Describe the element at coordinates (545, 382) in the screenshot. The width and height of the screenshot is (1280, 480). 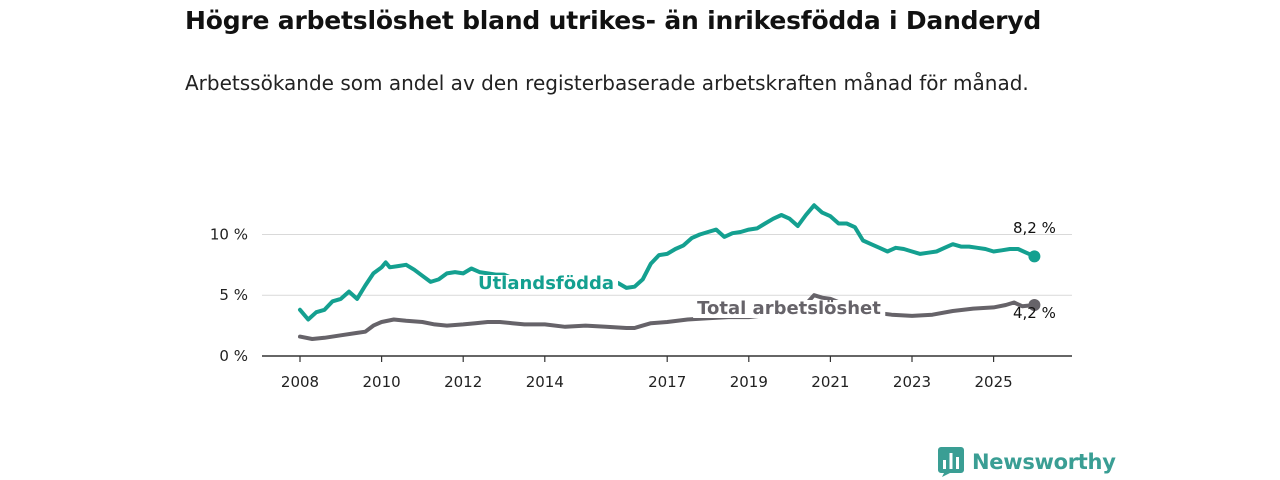
I see `x-tick-label: 2014` at that location.